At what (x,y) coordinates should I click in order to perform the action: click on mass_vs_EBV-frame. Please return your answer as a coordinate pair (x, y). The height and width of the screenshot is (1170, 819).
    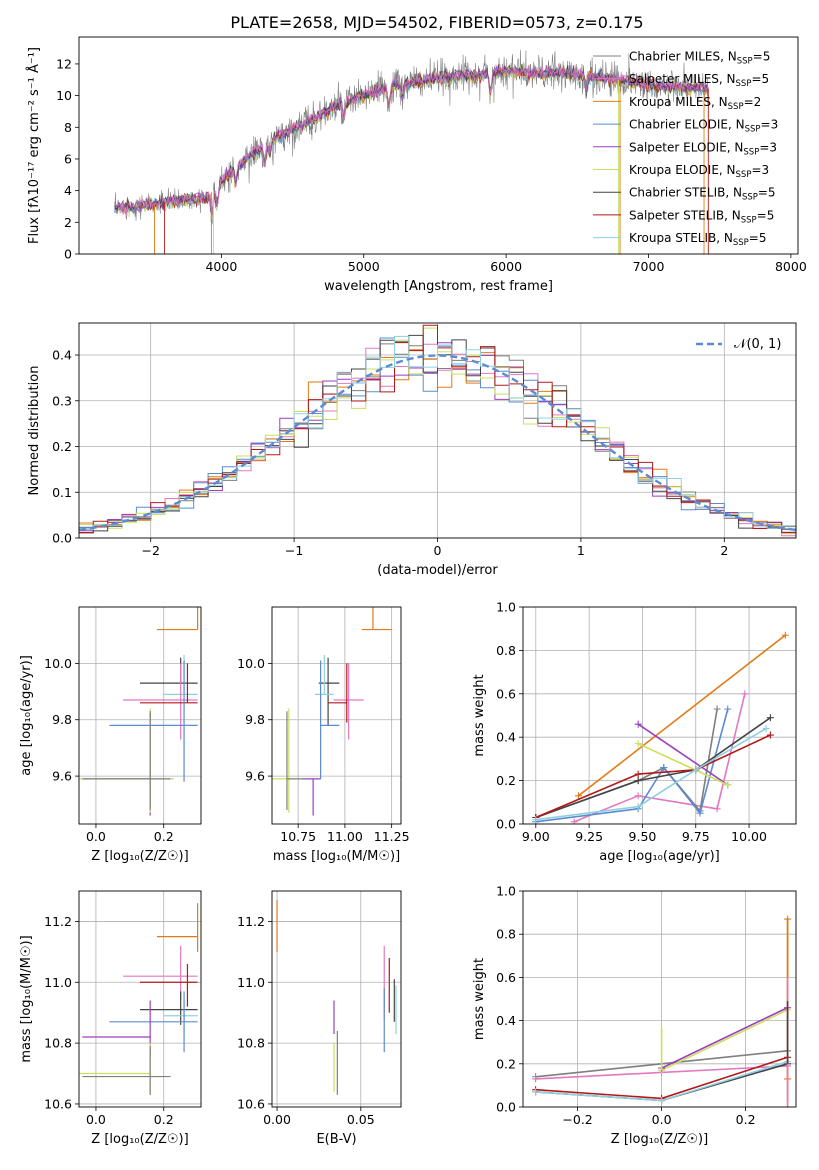
    Looking at the image, I should click on (336, 999).